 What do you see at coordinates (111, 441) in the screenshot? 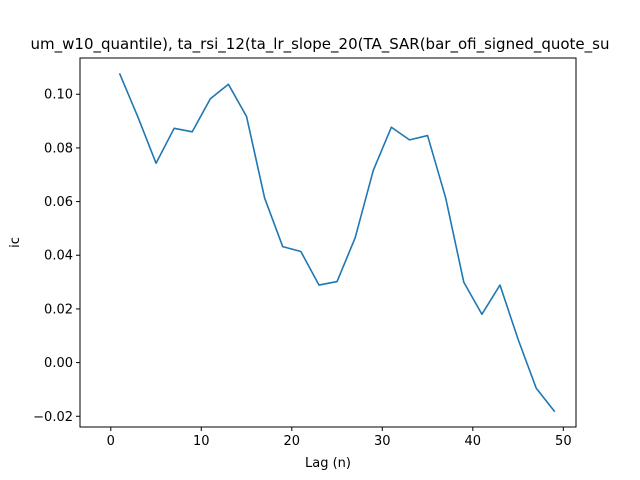
I see `x-tick-label: 0` at bounding box center [111, 441].